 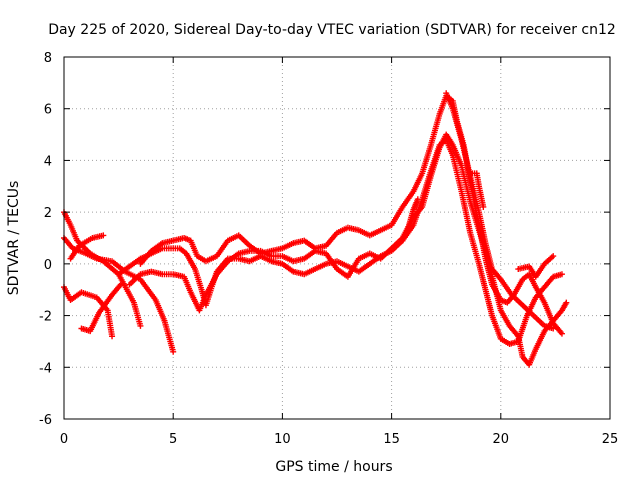 I want to click on x-axis-label: GPS time / hours, so click(x=333, y=467).